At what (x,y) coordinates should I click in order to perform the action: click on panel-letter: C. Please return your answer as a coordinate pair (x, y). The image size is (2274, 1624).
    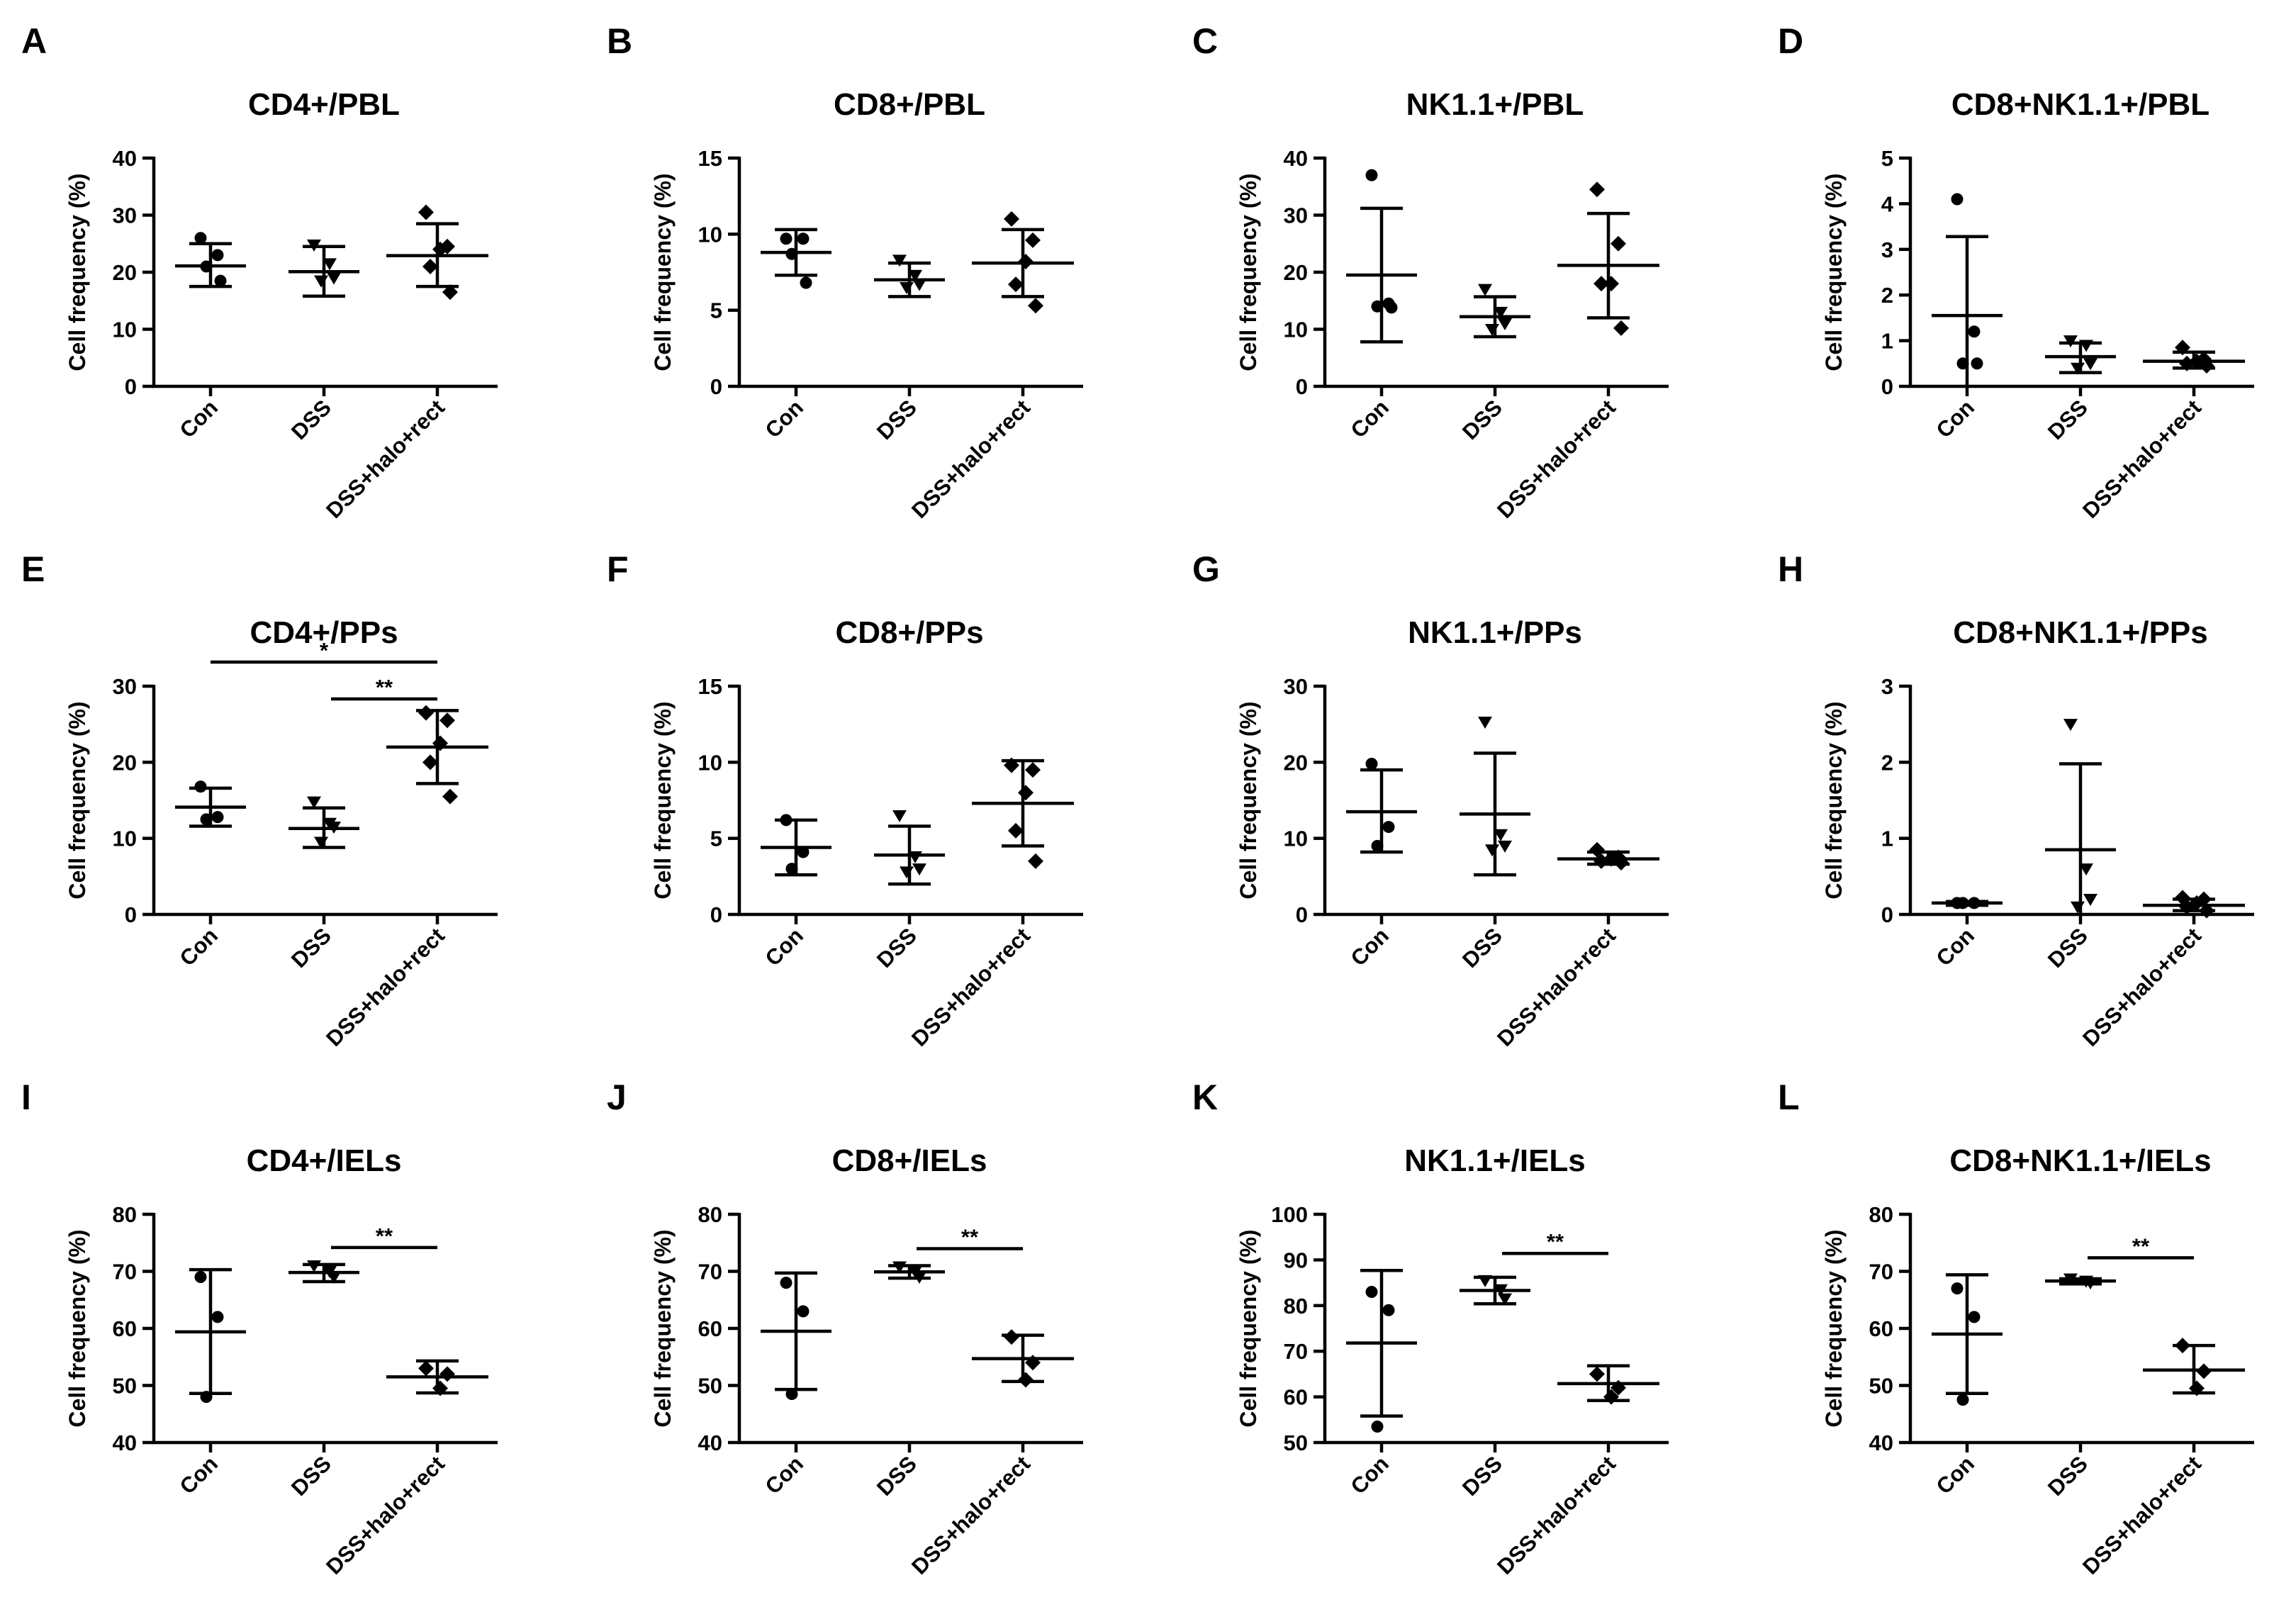
    Looking at the image, I should click on (1205, 41).